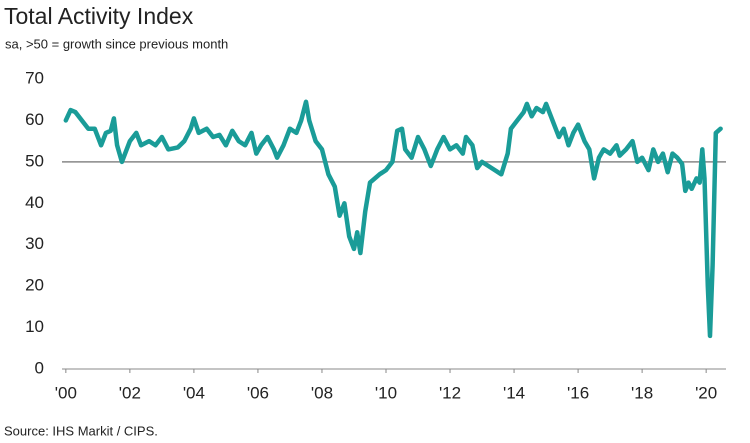 The width and height of the screenshot is (750, 443). I want to click on x-tick-label: '08, so click(322, 392).